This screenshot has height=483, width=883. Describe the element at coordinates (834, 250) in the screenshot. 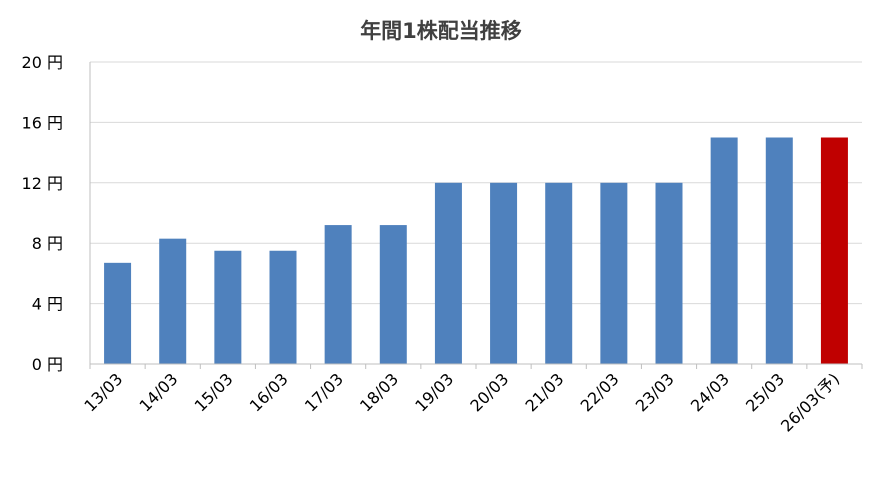

I see `bar-26/03(予)` at that location.